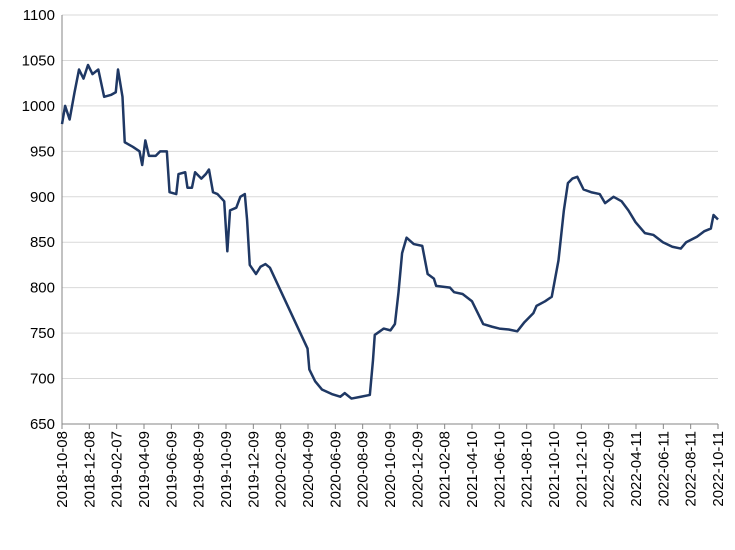 The image size is (735, 550). What do you see at coordinates (281, 469) in the screenshot?
I see `x-tick-label: 2020-02-08` at bounding box center [281, 469].